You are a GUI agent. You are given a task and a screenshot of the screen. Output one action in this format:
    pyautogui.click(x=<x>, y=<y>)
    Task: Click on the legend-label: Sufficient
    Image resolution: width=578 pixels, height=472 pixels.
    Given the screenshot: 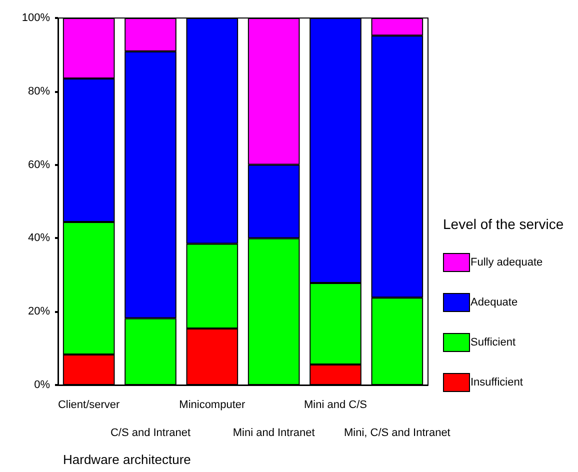 What is the action you would take?
    pyautogui.click(x=493, y=342)
    